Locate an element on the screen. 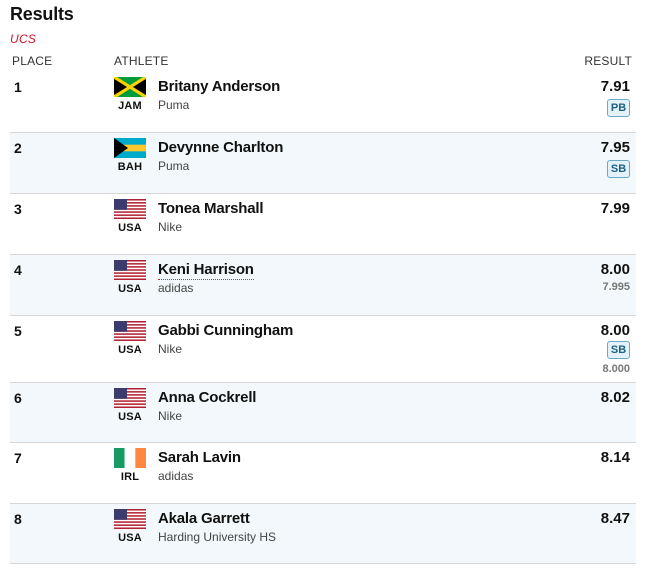 The height and width of the screenshot is (577, 646). jamaica-flag-icon is located at coordinates (130, 87).